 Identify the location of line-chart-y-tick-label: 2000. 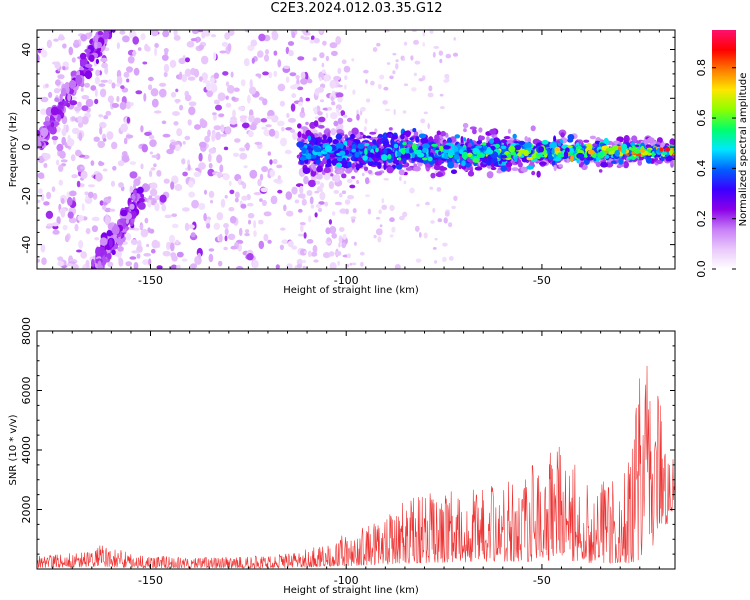
(26, 510).